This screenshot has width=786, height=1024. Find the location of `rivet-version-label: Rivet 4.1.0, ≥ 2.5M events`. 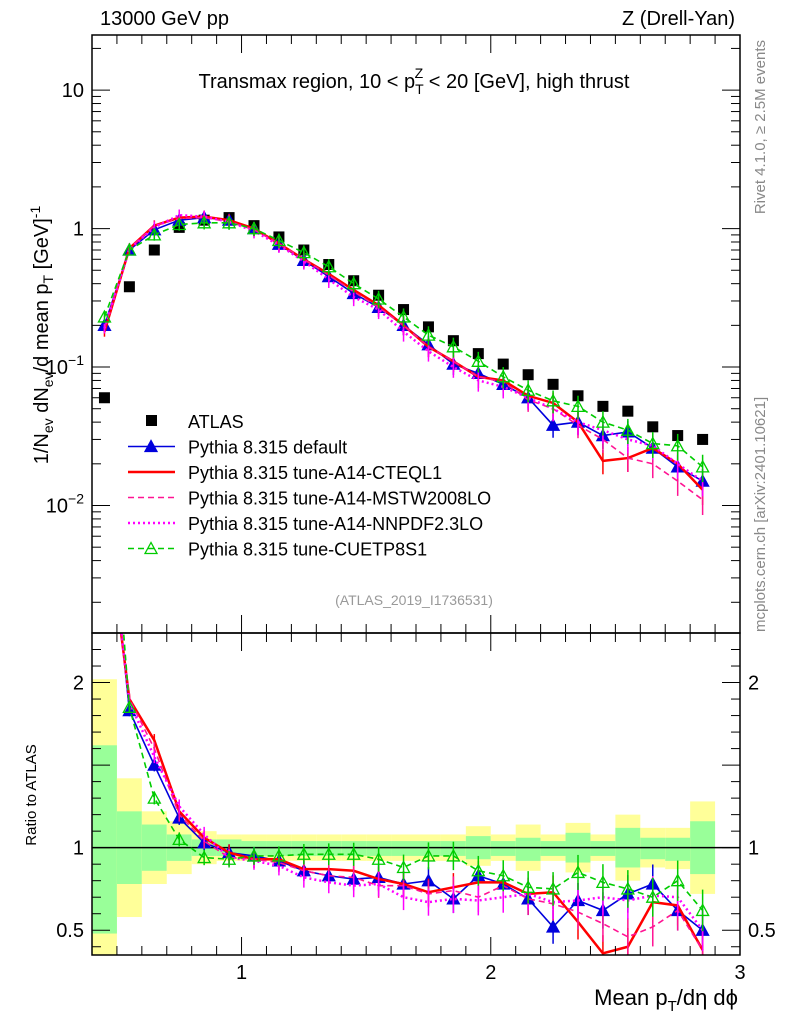

rivet-version-label: Rivet 4.1.0, ≥ 2.5M events is located at coordinates (760, 127).